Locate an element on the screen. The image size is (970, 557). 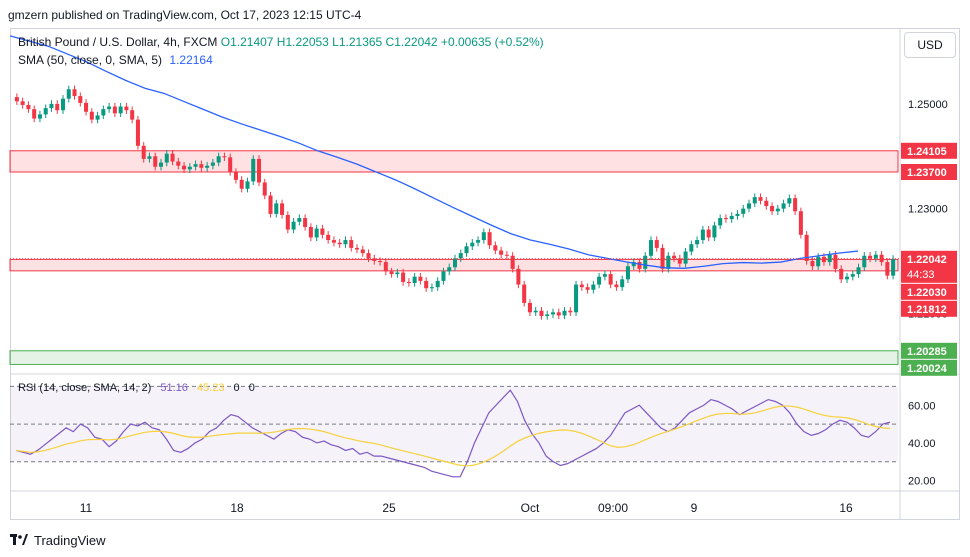
time-tick-label: 16 is located at coordinates (846, 508).